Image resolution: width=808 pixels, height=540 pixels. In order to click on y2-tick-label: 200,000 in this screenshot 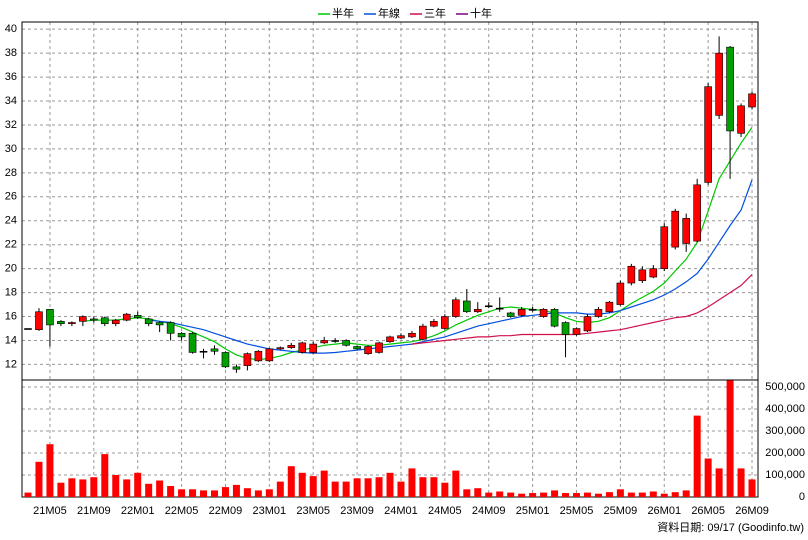, I will do `click(785, 453)`.